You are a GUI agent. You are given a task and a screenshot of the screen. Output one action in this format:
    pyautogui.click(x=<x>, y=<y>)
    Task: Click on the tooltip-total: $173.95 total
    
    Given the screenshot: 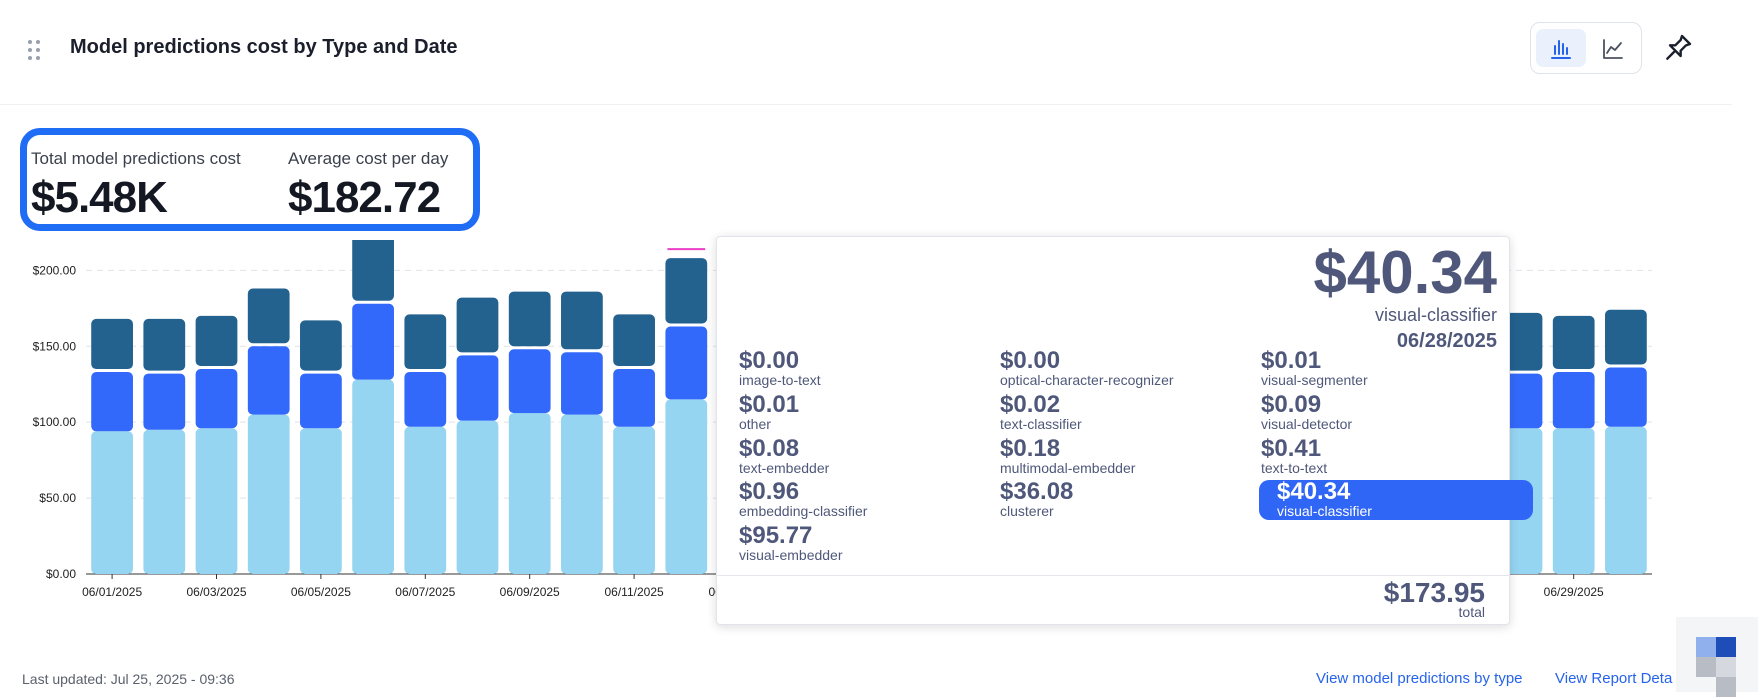 What is the action you would take?
    pyautogui.click(x=1434, y=598)
    